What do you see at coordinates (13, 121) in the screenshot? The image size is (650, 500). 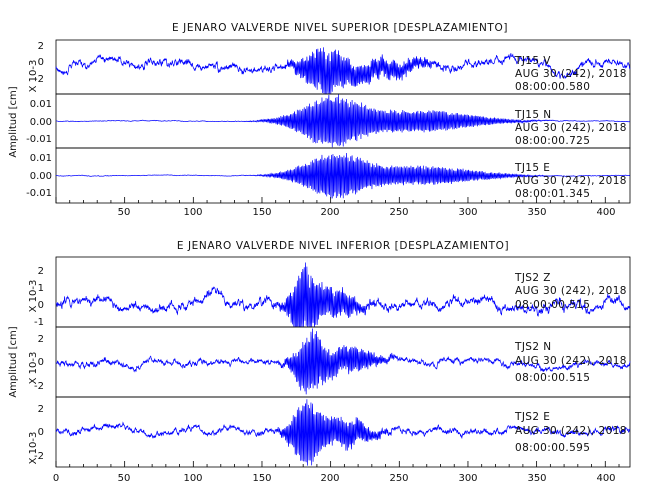 I see `top-y-axis-label: Amplitud [cm]` at bounding box center [13, 121].